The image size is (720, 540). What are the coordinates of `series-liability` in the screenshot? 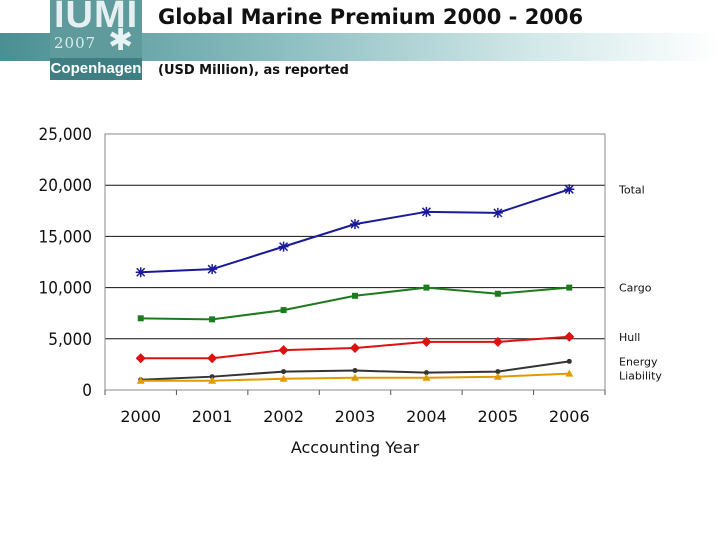 It's located at (355, 376).